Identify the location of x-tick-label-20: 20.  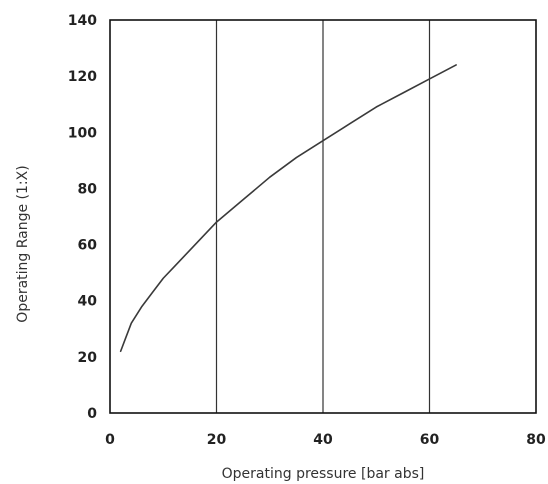
(217, 440).